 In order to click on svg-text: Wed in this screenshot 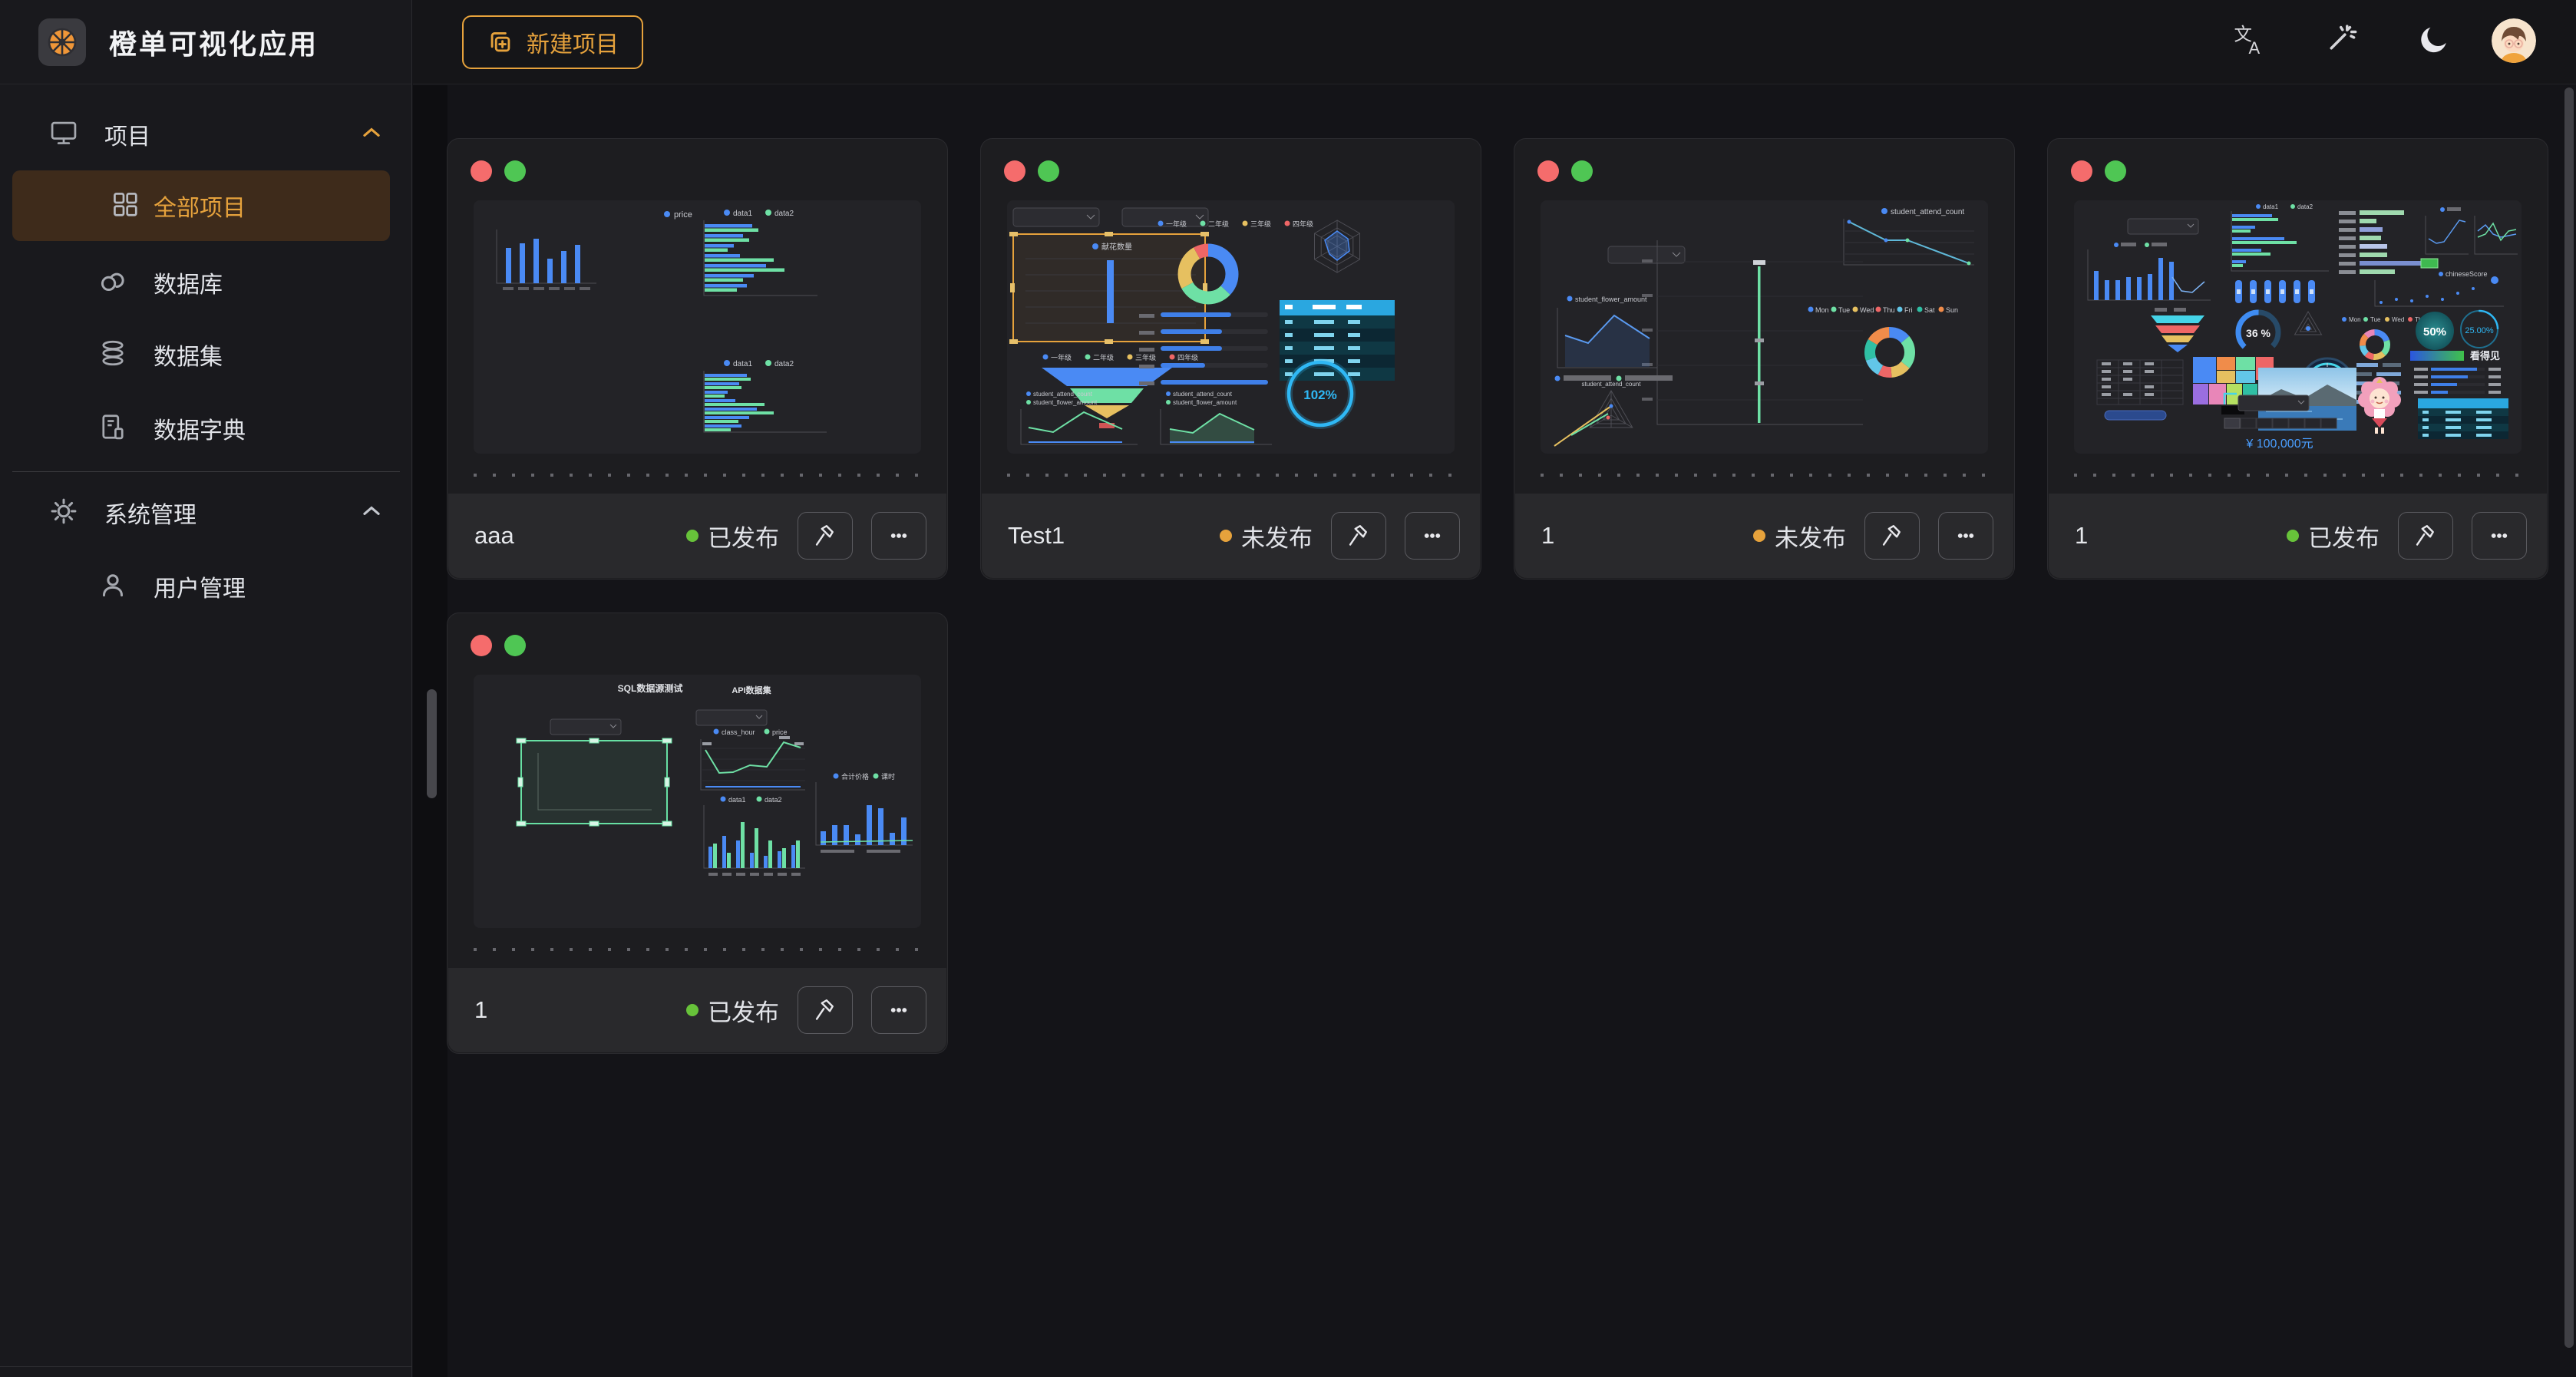, I will do `click(2398, 319)`.